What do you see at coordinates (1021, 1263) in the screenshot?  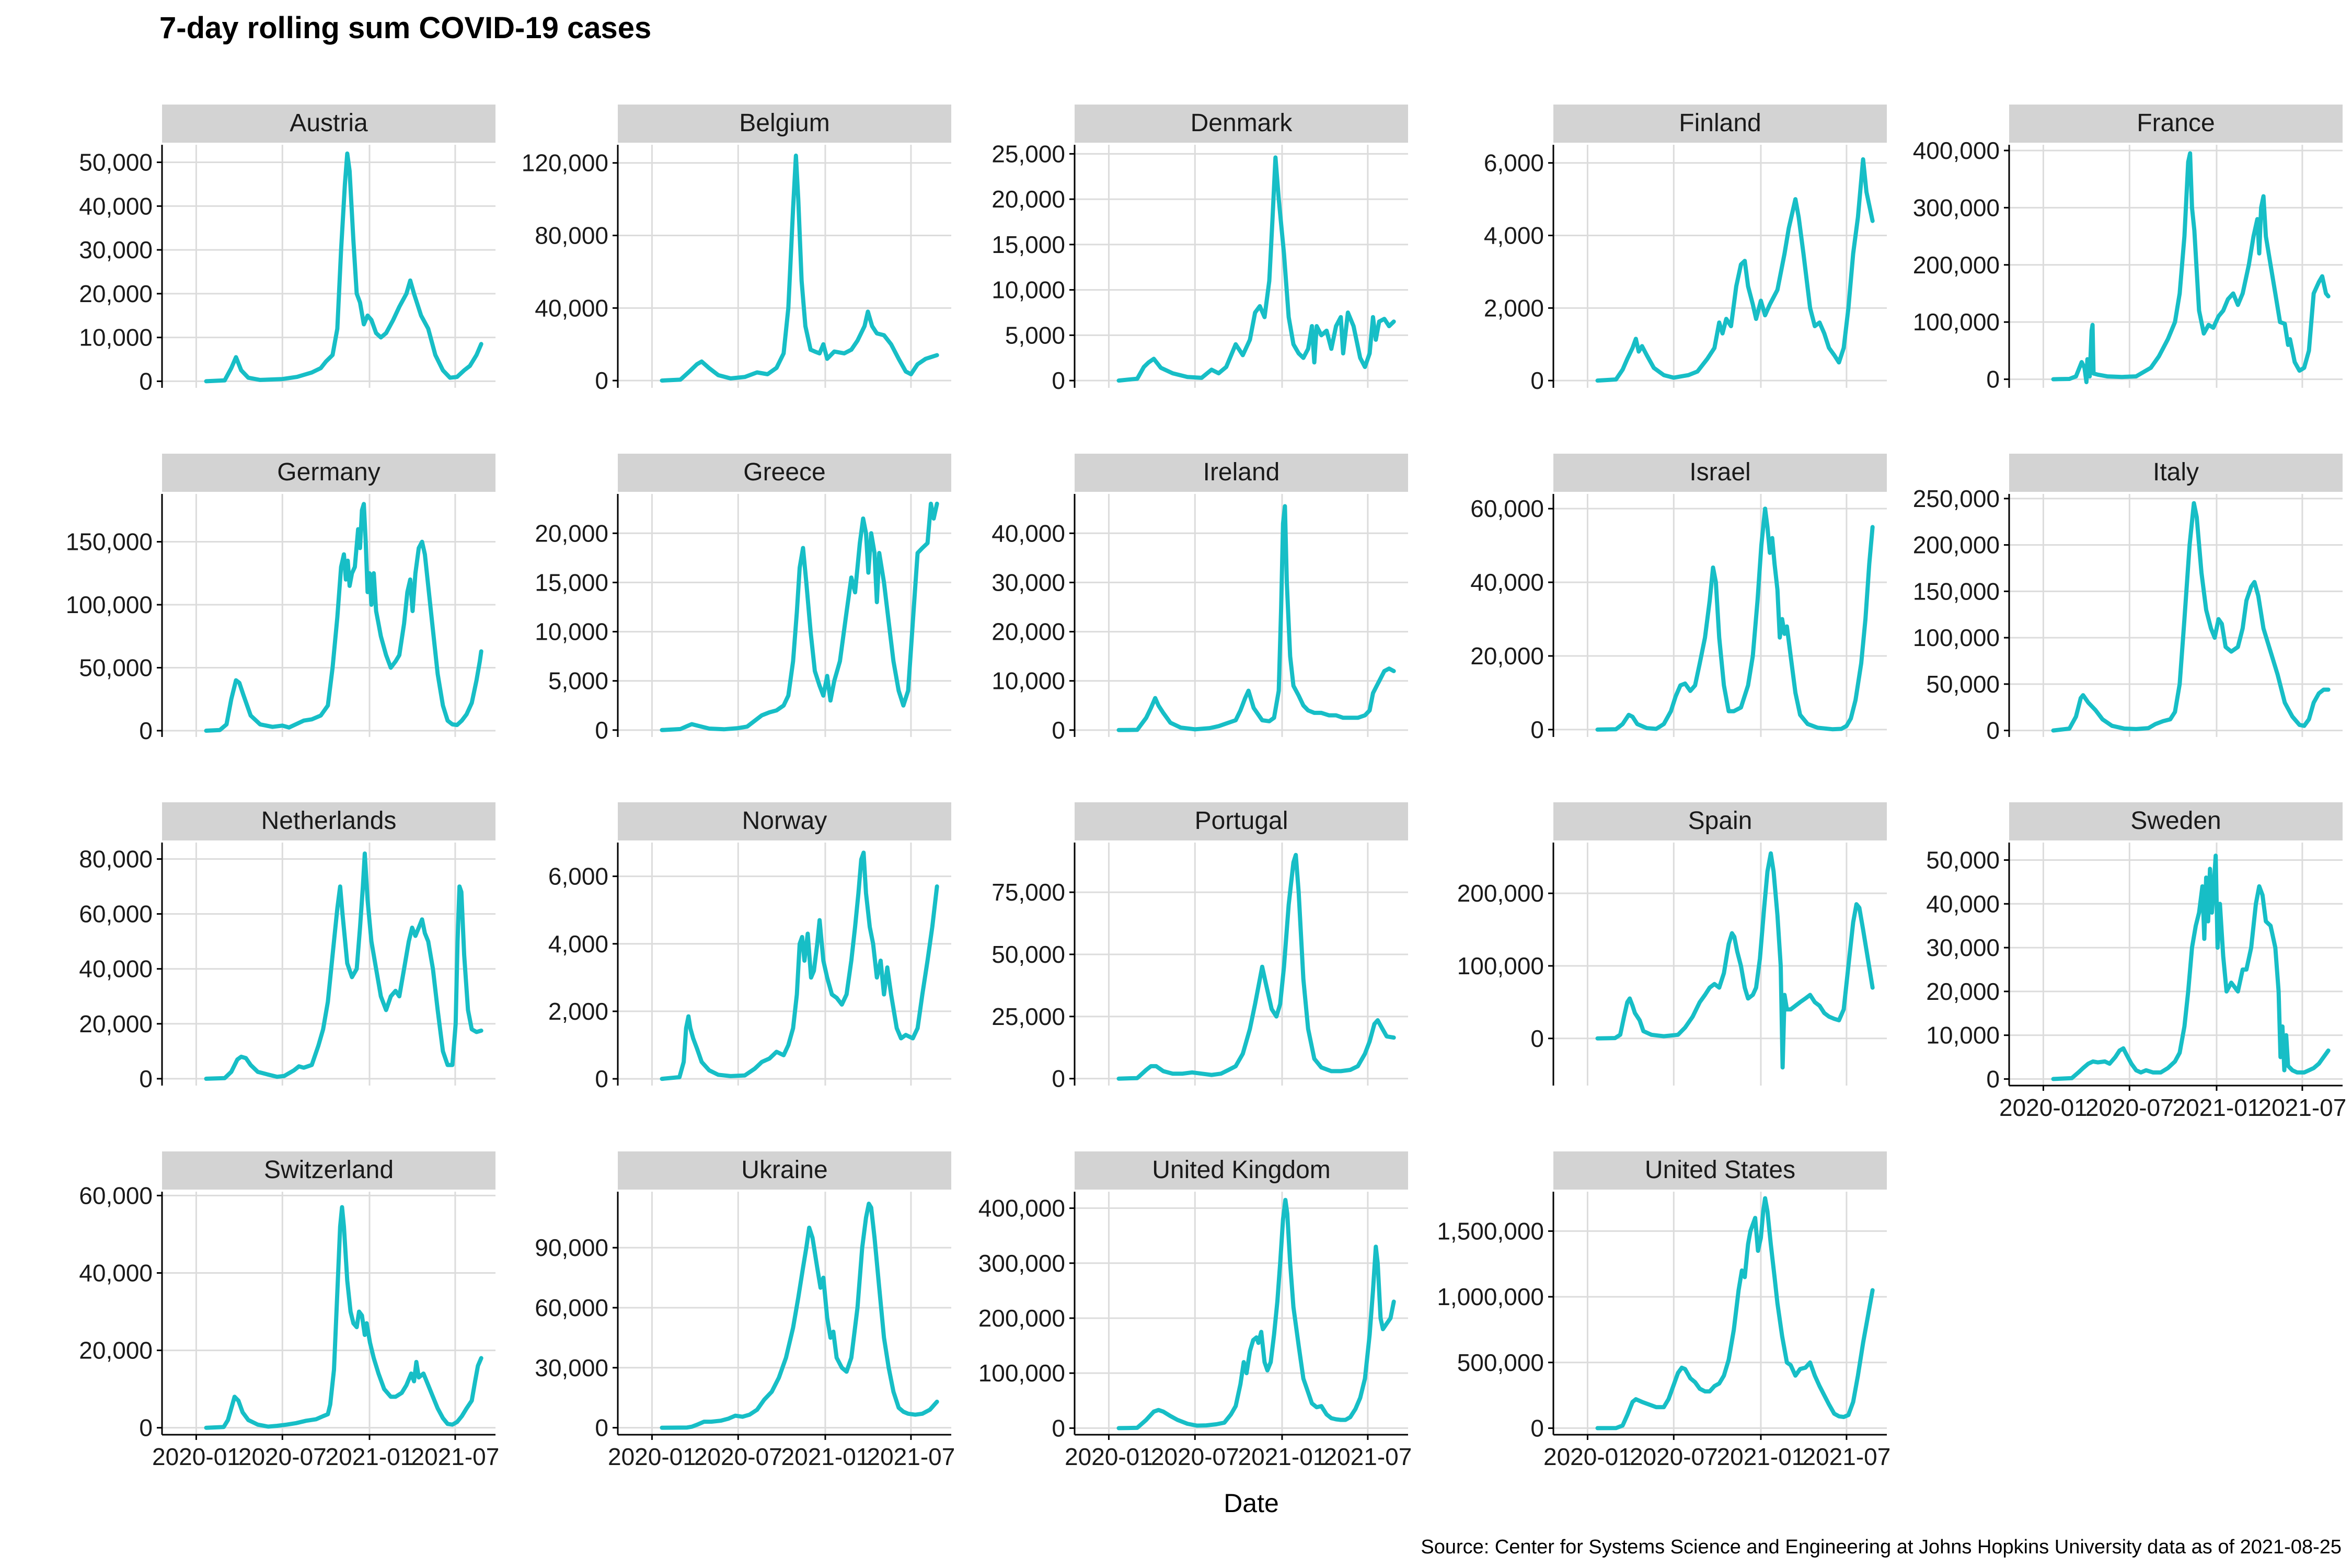 I see `y-tick-label: 300,000` at bounding box center [1021, 1263].